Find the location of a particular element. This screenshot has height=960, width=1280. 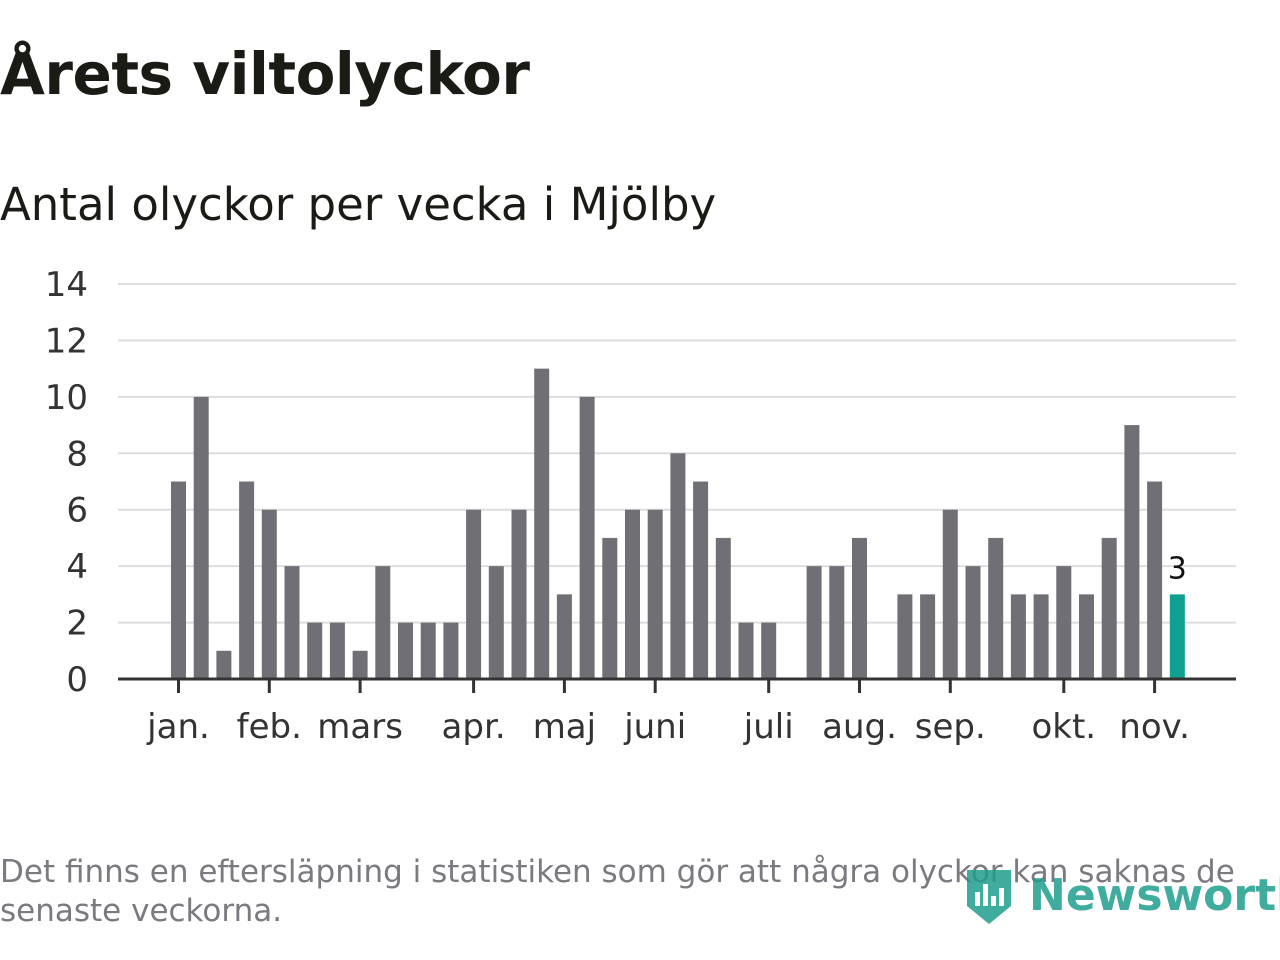

x-tick-label: juli is located at coordinates (768, 727).